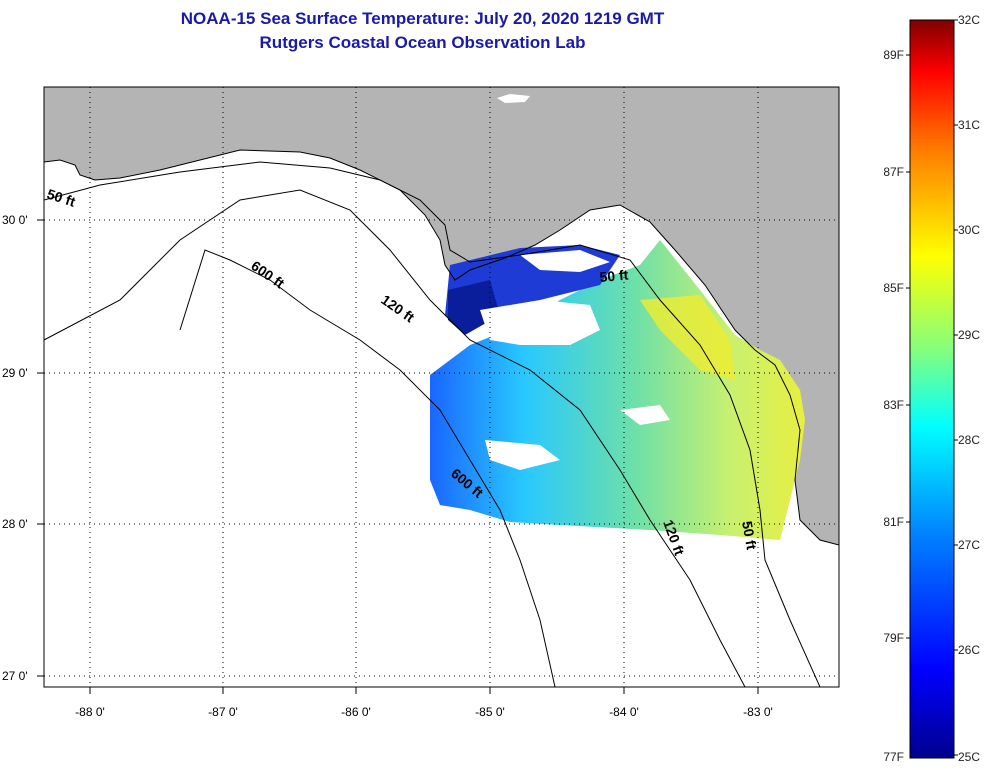 This screenshot has height=770, width=992. Describe the element at coordinates (969, 650) in the screenshot. I see `colorbar-celsius-label: 26C` at that location.